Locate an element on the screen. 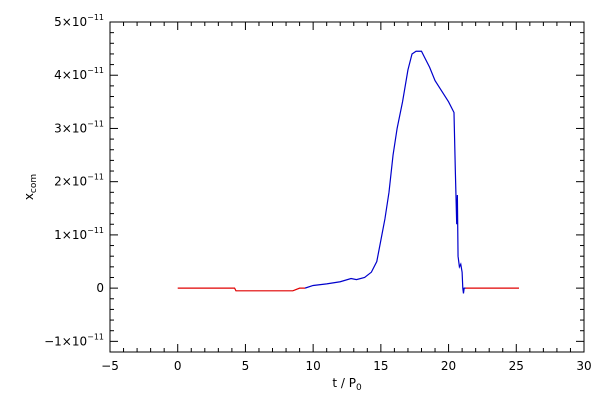  x-tick-label: 10 is located at coordinates (313, 366).